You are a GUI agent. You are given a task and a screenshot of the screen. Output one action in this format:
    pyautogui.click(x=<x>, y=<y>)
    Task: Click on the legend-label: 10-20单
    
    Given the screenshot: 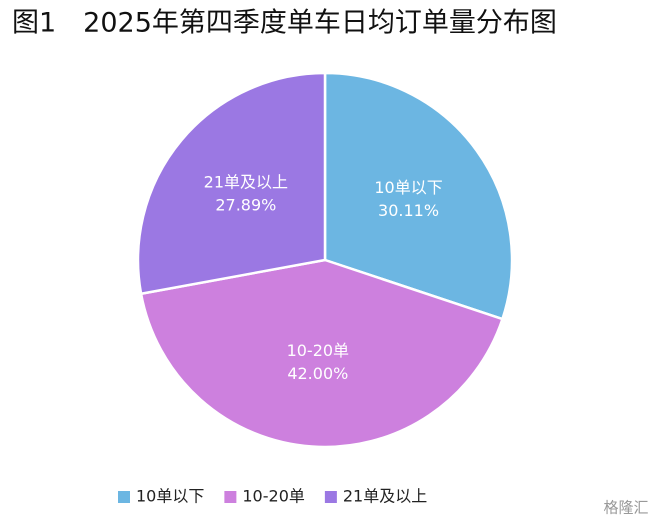 What is the action you would take?
    pyautogui.click(x=273, y=496)
    